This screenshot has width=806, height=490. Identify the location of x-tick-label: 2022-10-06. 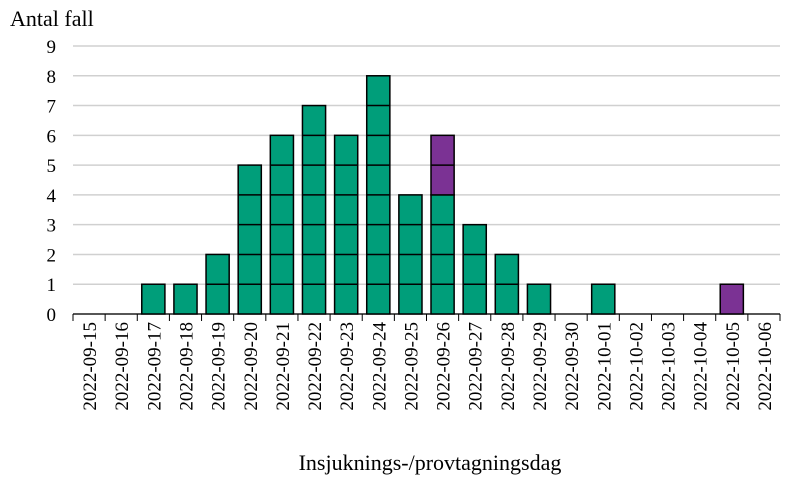
(765, 366).